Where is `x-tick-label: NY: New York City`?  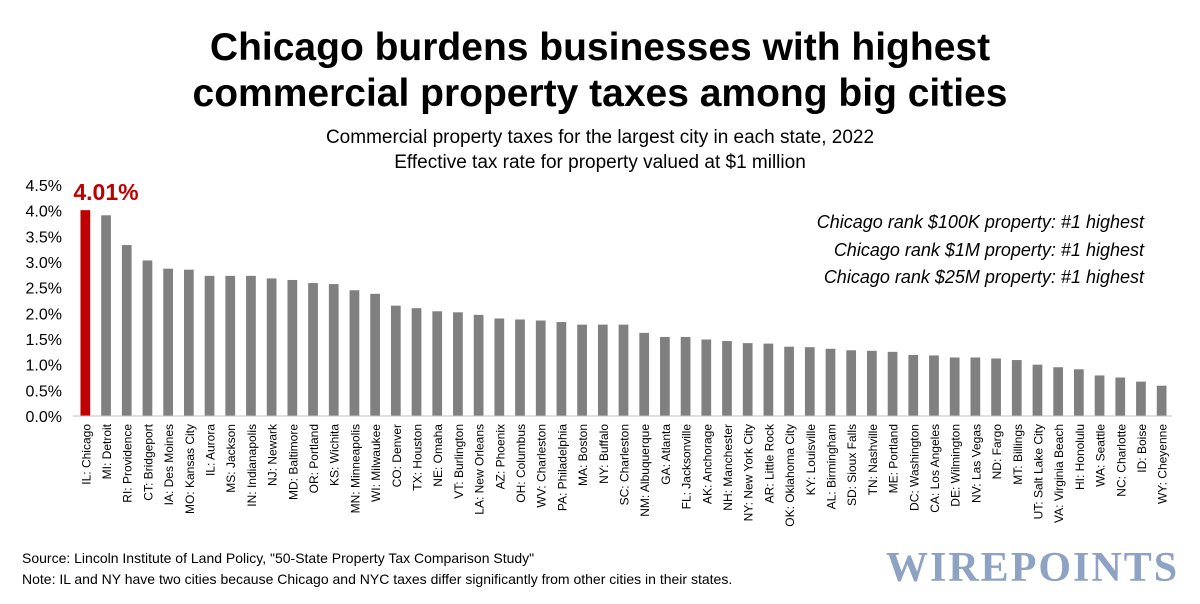 x-tick-label: NY: New York City is located at coordinates (749, 472).